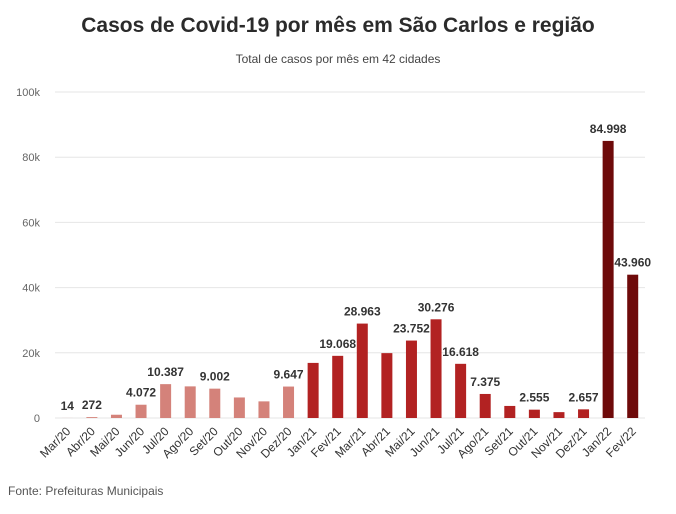 The image size is (676, 514). I want to click on data-label-Jul/21: 16.618, so click(460, 352).